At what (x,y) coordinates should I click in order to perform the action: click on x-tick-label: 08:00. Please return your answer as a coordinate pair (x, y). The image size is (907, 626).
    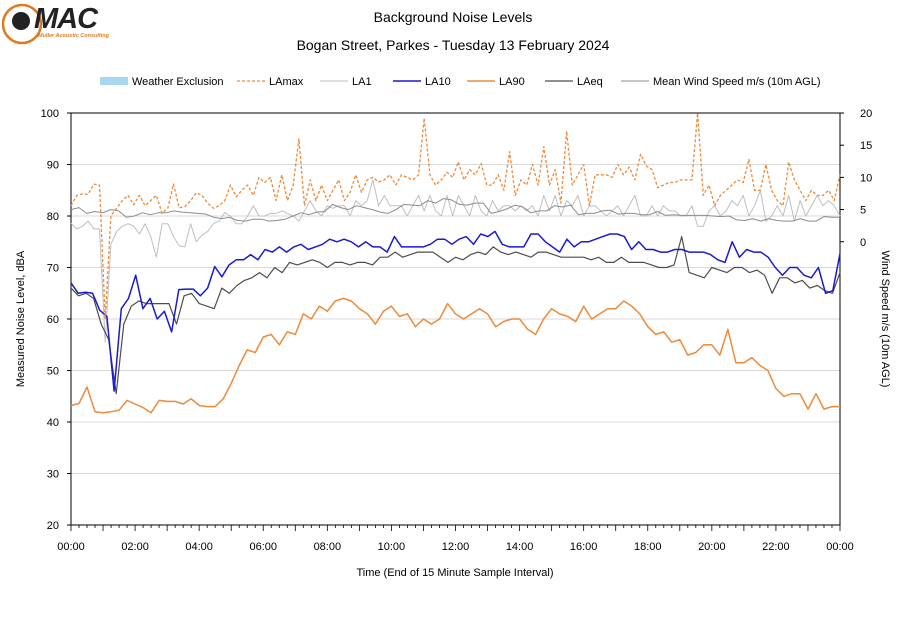
    Looking at the image, I should click on (328, 547).